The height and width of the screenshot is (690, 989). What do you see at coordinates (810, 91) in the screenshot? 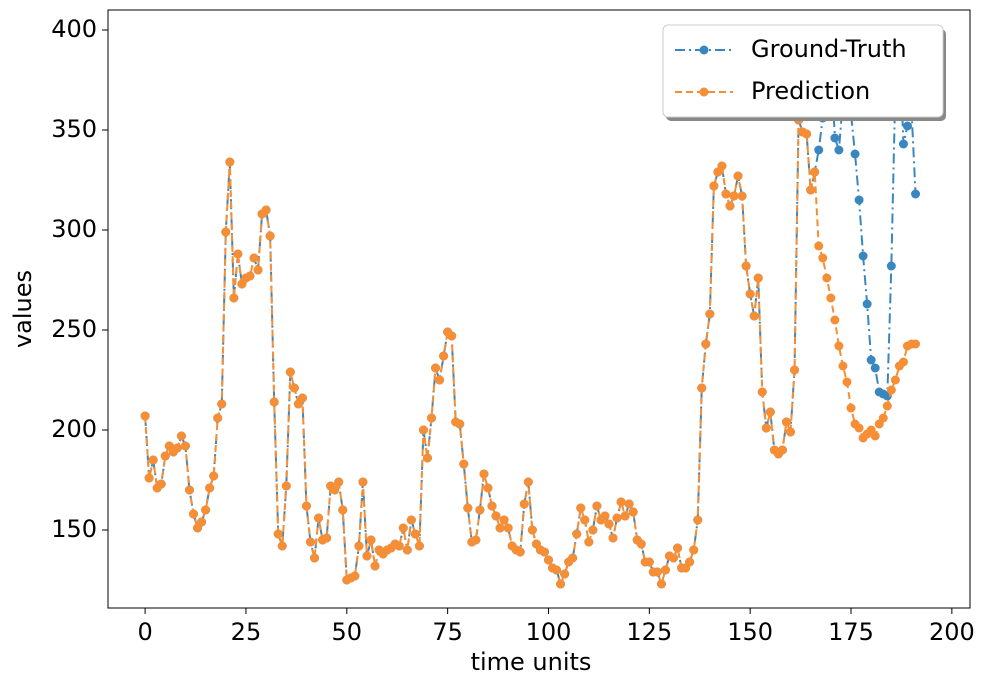
I see `legend-label: Prediction` at bounding box center [810, 91].